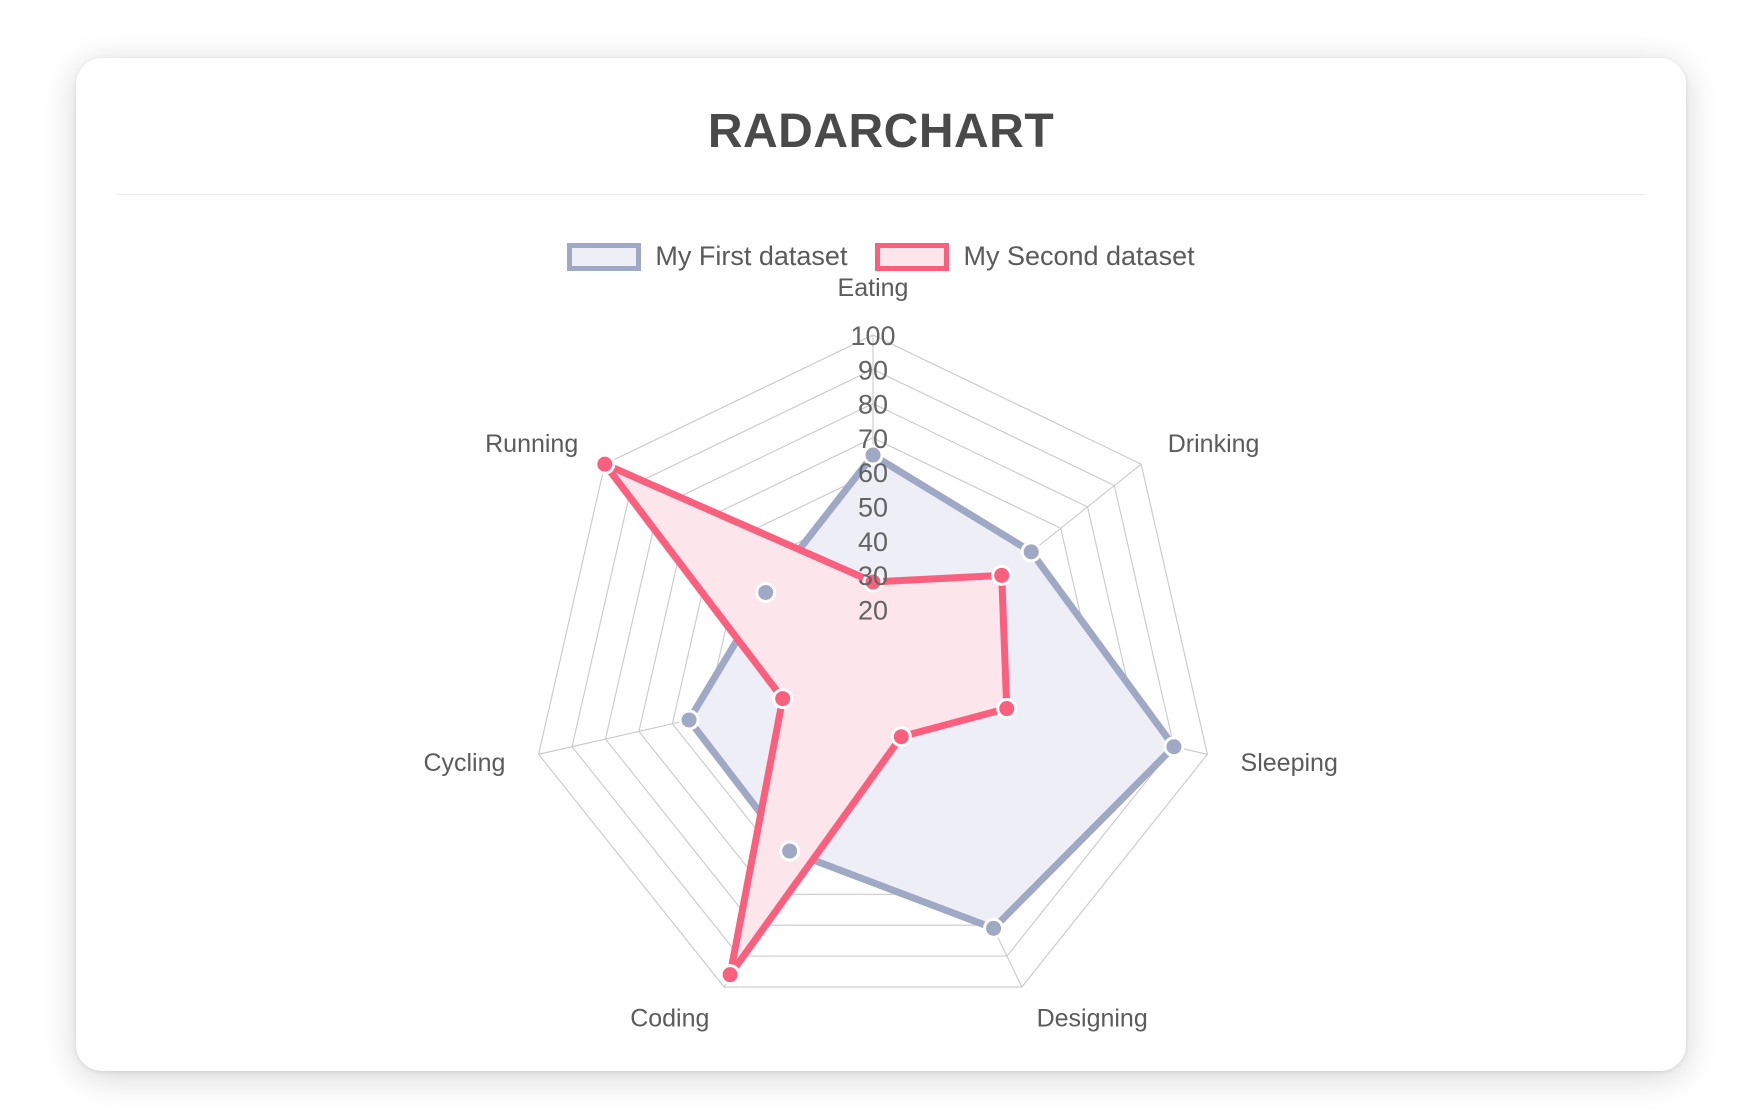 The width and height of the screenshot is (1763, 1120). Describe the element at coordinates (912, 256) in the screenshot. I see `legend-swatch-second-dataset` at that location.